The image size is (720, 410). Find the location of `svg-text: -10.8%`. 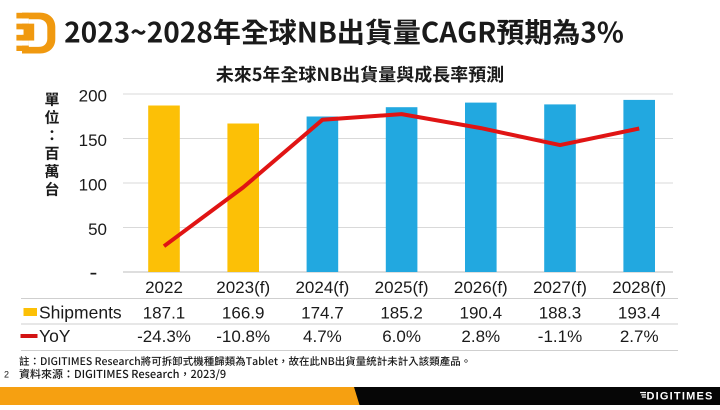

svg-text: -10.8% is located at coordinates (243, 336).